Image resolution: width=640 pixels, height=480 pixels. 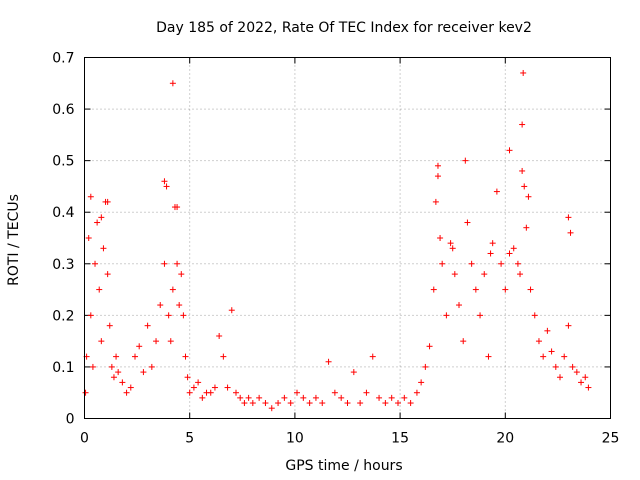 I want to click on x-axis-label: GPS time / hours, so click(x=343, y=466).